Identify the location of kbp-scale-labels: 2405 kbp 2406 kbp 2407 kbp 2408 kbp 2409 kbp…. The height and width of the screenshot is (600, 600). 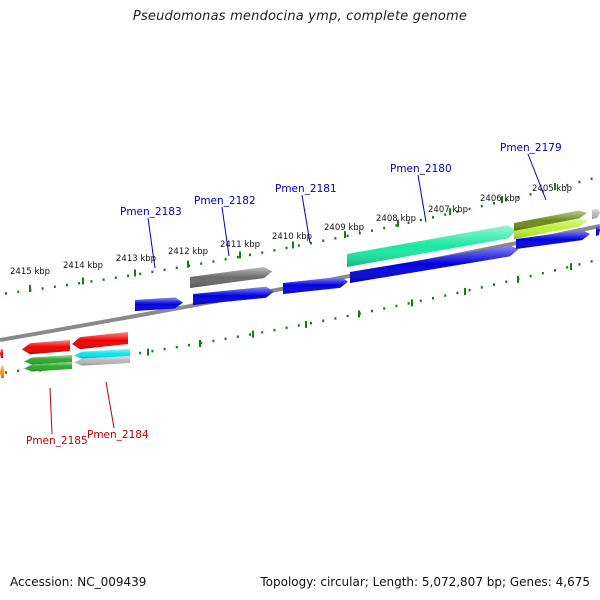
(291, 230).